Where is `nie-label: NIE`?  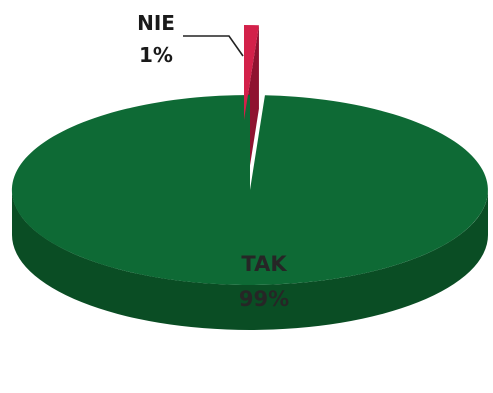 nie-label: NIE is located at coordinates (156, 23).